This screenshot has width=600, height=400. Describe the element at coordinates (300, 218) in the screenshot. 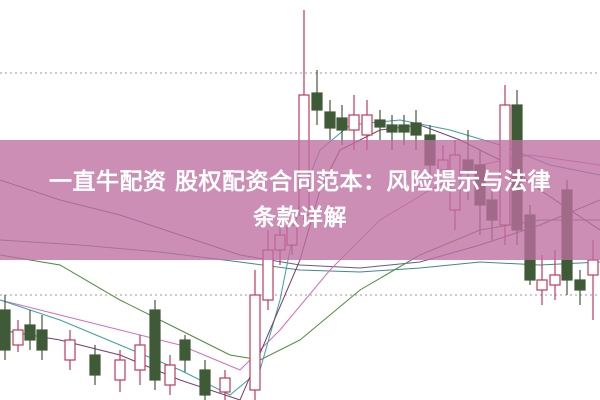

I see `article-title-line-2: 条款详解` at that location.